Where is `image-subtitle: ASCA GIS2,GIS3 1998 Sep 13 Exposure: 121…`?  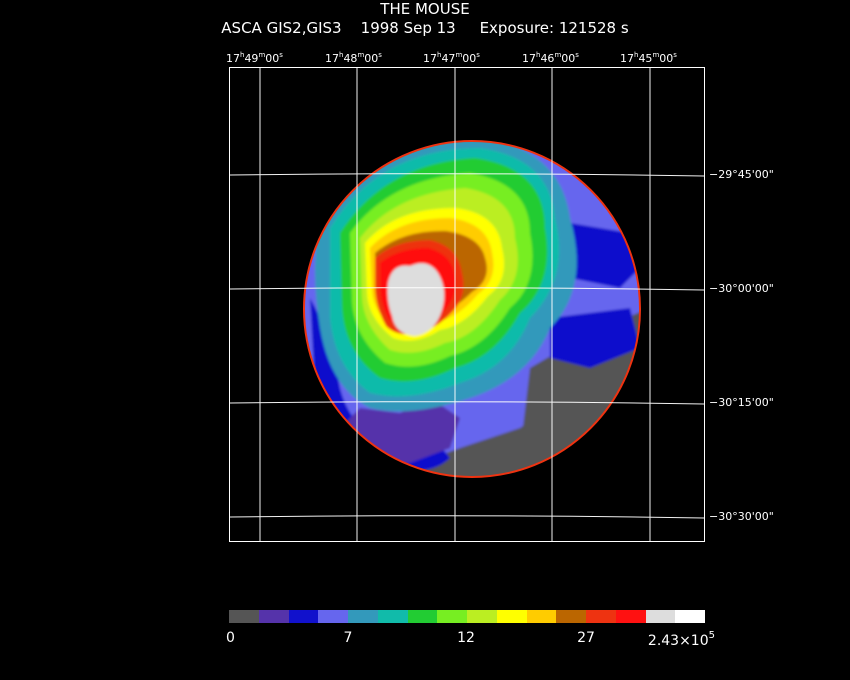
image-subtitle: ASCA GIS2,GIS3 1998 Sep 13 Exposure: 121… is located at coordinates (425, 28).